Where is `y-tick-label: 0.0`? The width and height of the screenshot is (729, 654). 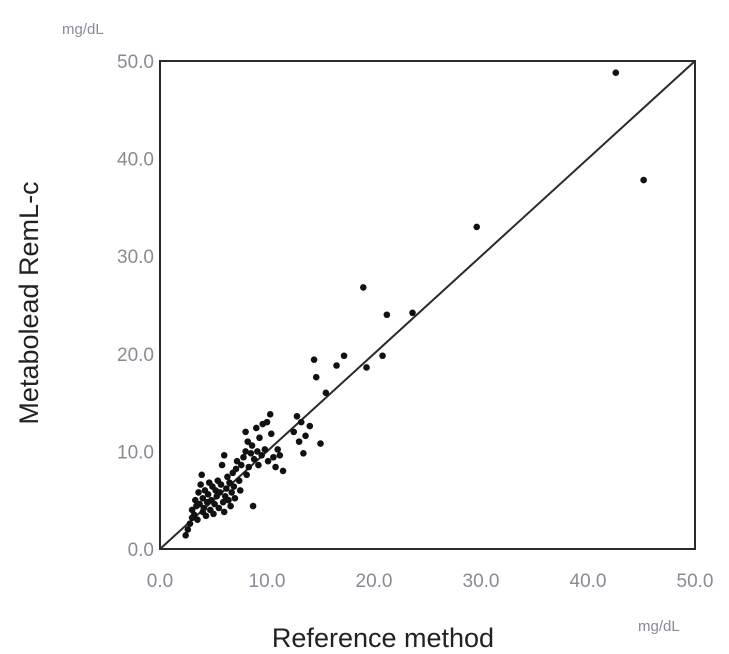 y-tick-label: 0.0 is located at coordinates (141, 550).